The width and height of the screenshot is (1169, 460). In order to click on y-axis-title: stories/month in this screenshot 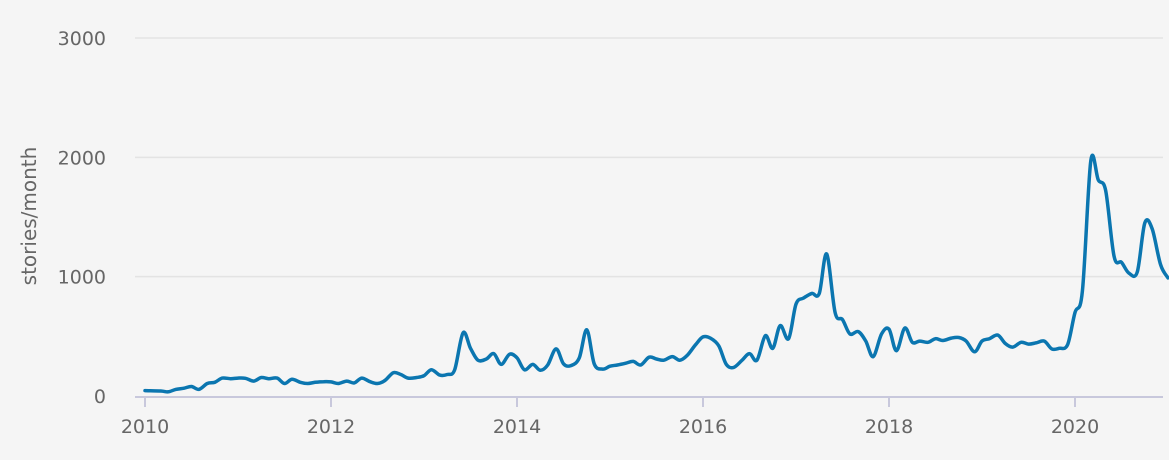, I will do `click(29, 216)`.